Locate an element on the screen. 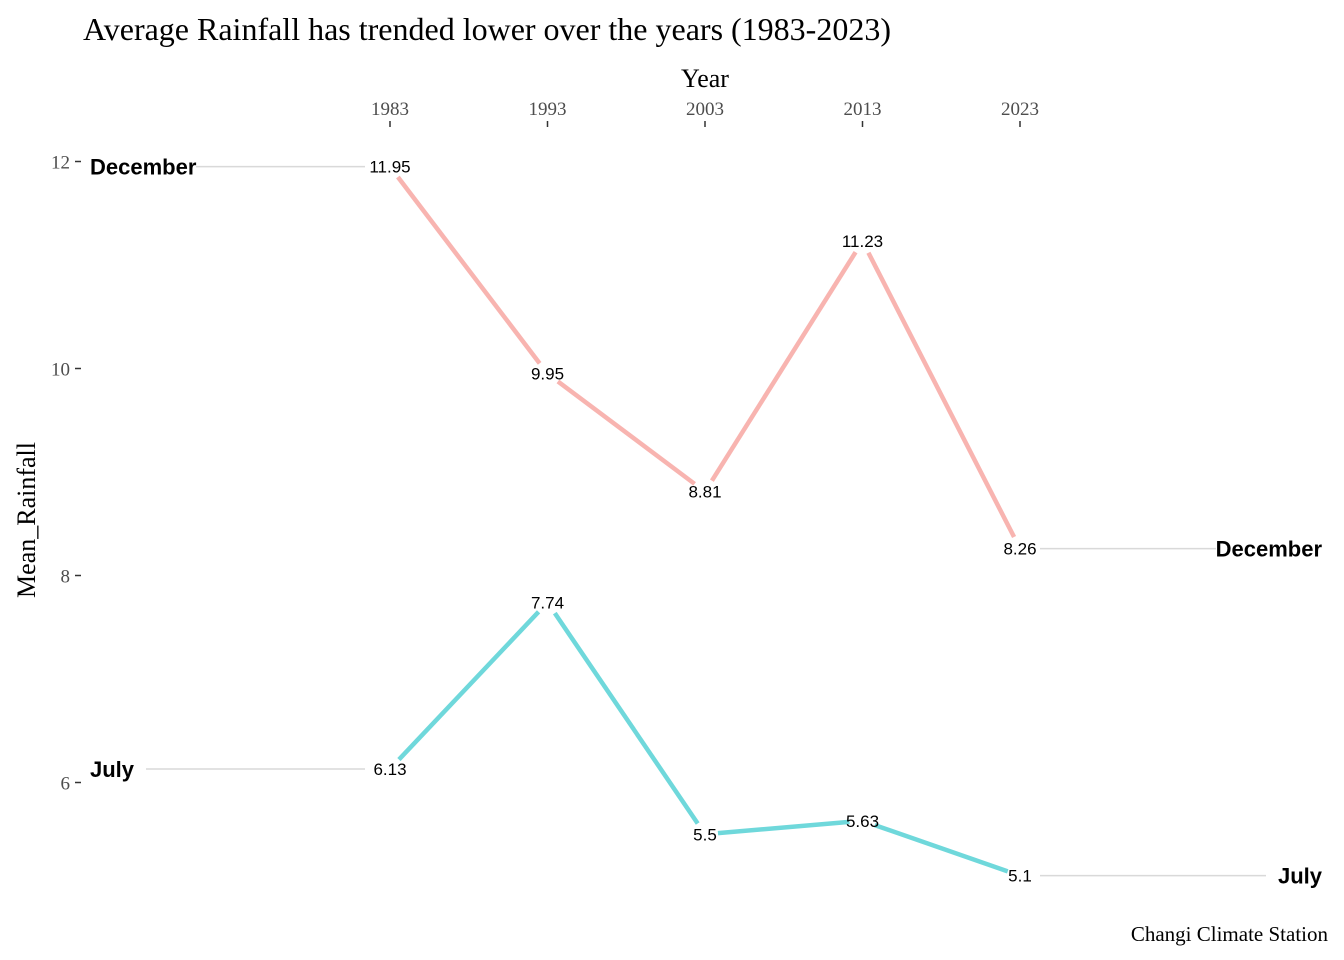  data-label: 8.26 is located at coordinates (1019, 549).